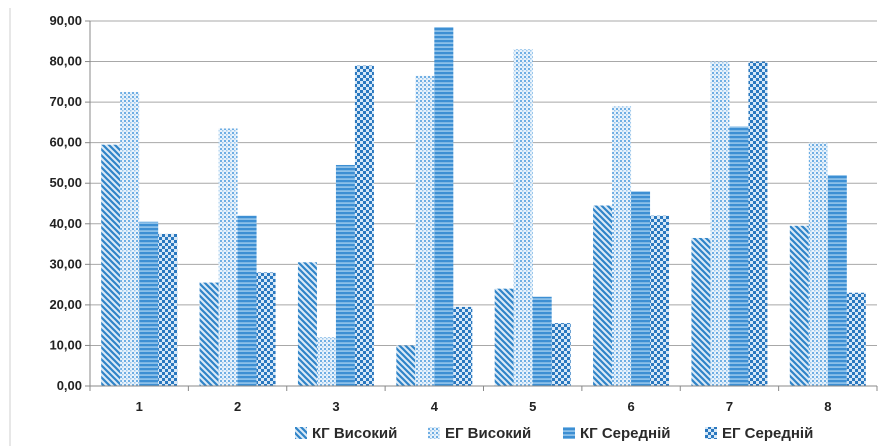 The height and width of the screenshot is (448, 889). I want to click on x-axis: 1 2 3 4 5 6 7 8, so click(483, 399).